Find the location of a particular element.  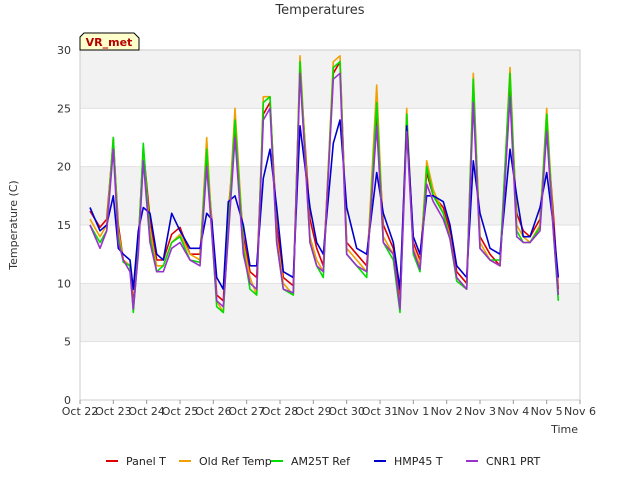

y-tick-label: 5 is located at coordinates (67, 342).